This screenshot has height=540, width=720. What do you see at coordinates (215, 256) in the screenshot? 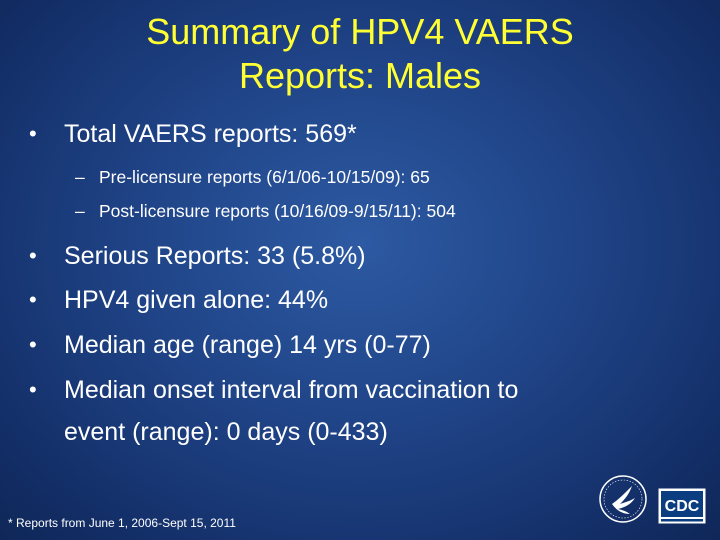
I see `bullet-text: Serious Reports: 33 (5.8%)` at bounding box center [215, 256].